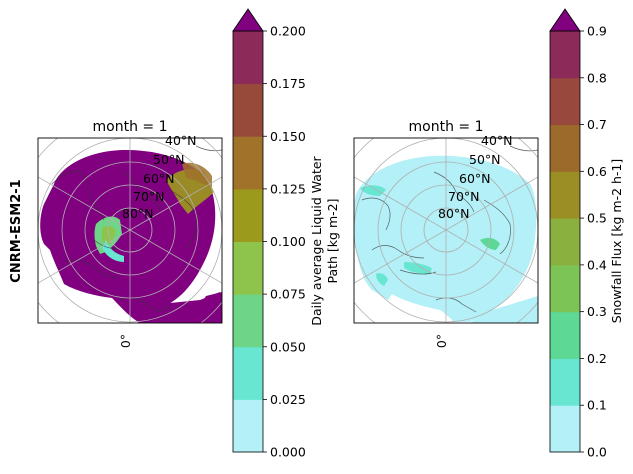 Image resolution: width=633 pixels, height=474 pixels. What do you see at coordinates (597, 77) in the screenshot?
I see `colorbar-tick-label: 0.8` at bounding box center [597, 77].